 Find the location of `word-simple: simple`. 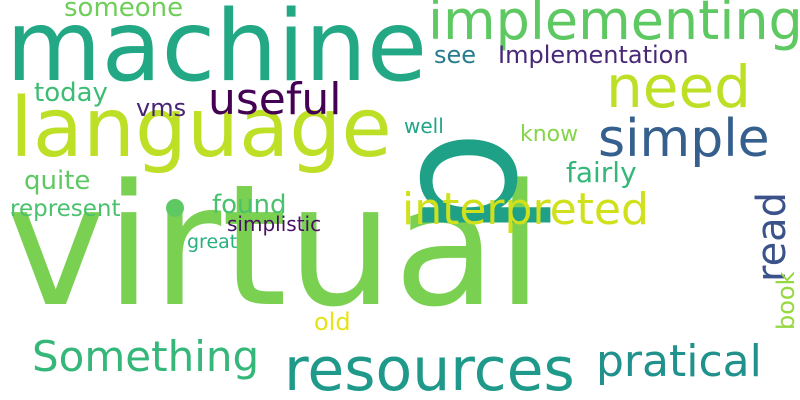

word-simple: simple is located at coordinates (684, 139).